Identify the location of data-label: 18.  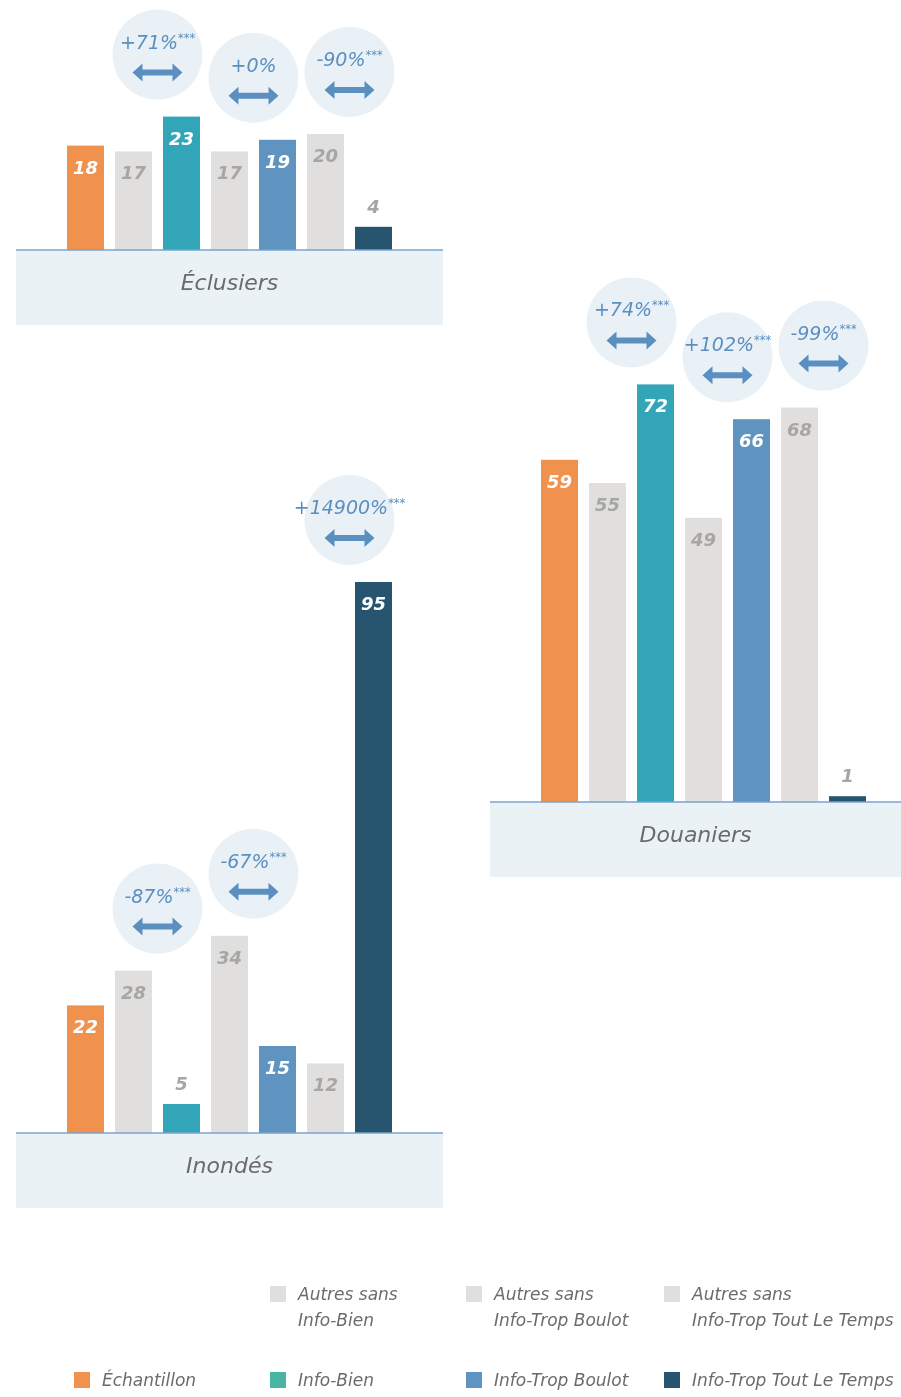
(85, 167).